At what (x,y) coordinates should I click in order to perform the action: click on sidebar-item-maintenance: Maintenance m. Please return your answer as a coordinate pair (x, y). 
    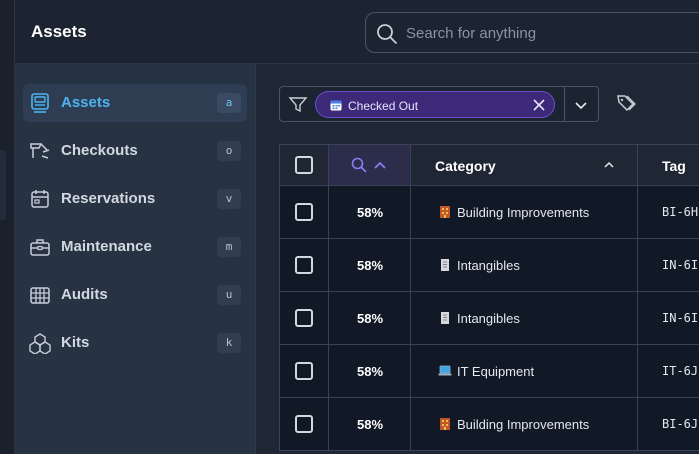
    Looking at the image, I should click on (135, 247).